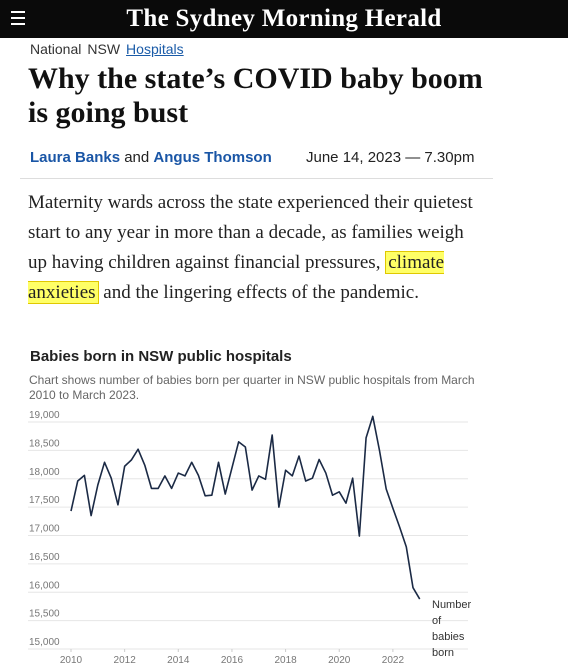 This screenshot has height=672, width=568. I want to click on series-label: Number of babies born, so click(452, 629).